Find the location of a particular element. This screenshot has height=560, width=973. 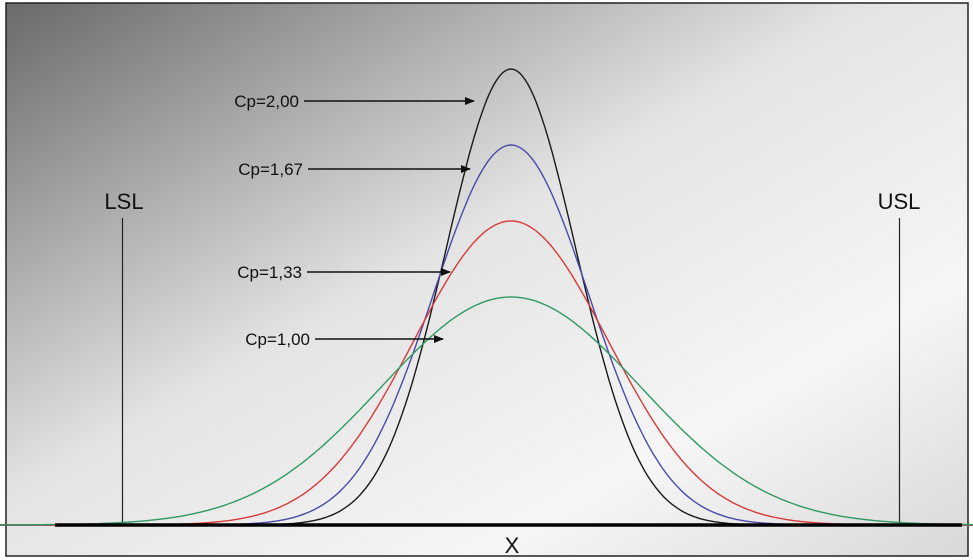

cp-annotations: Cp=2,00 Cp=1,67 Cp=1,33 Cp=1,00 is located at coordinates (354, 220).